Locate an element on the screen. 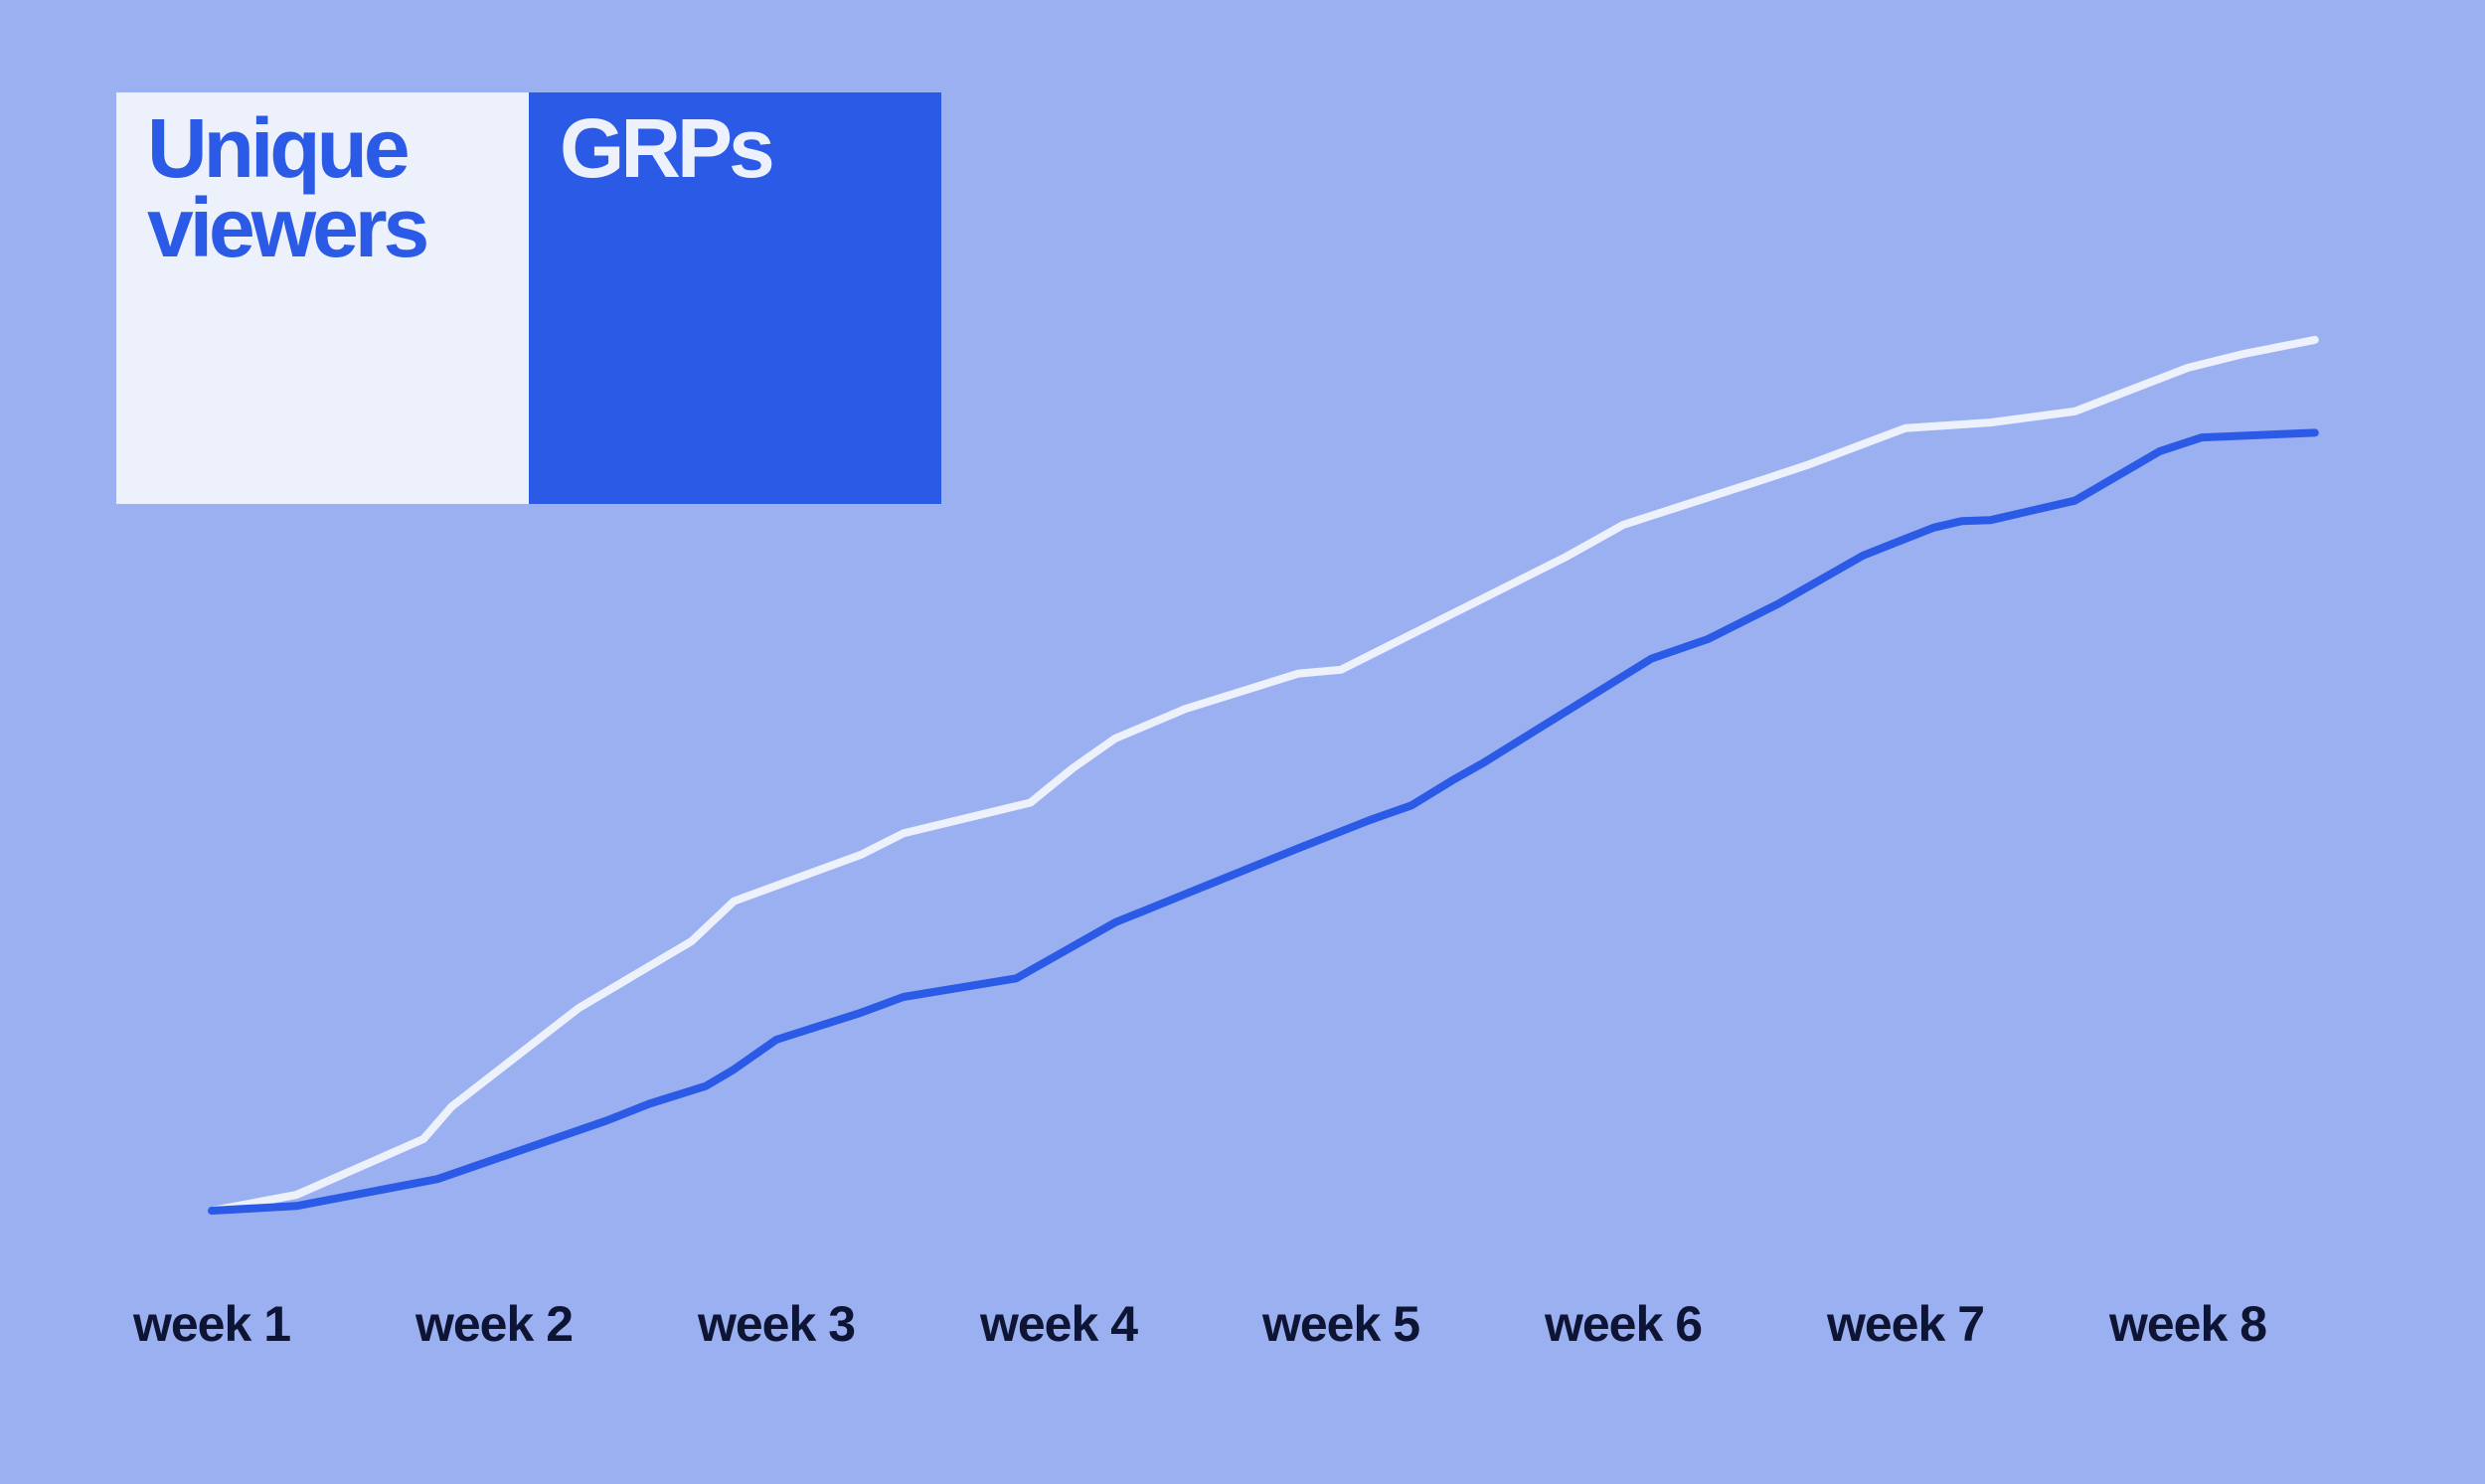 The width and height of the screenshot is (2485, 1484). legend-grps: GRPs is located at coordinates (735, 298).